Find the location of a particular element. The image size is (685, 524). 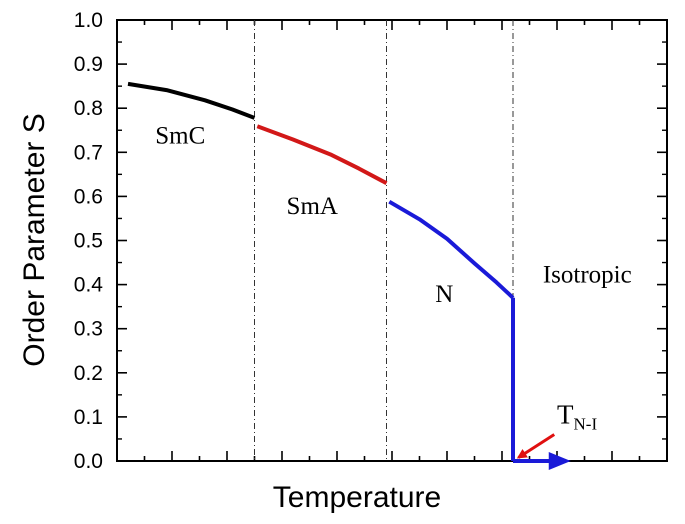

y-tick-label: 0.5 is located at coordinates (88, 241).